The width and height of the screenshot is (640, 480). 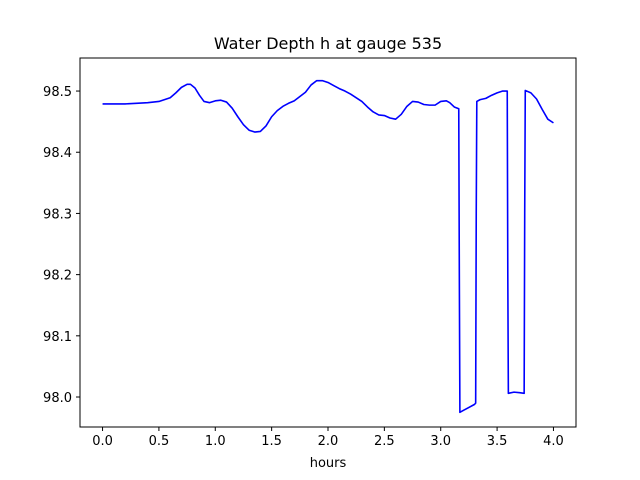 What do you see at coordinates (57, 276) in the screenshot?
I see `y-tick-label: 98.2` at bounding box center [57, 276].